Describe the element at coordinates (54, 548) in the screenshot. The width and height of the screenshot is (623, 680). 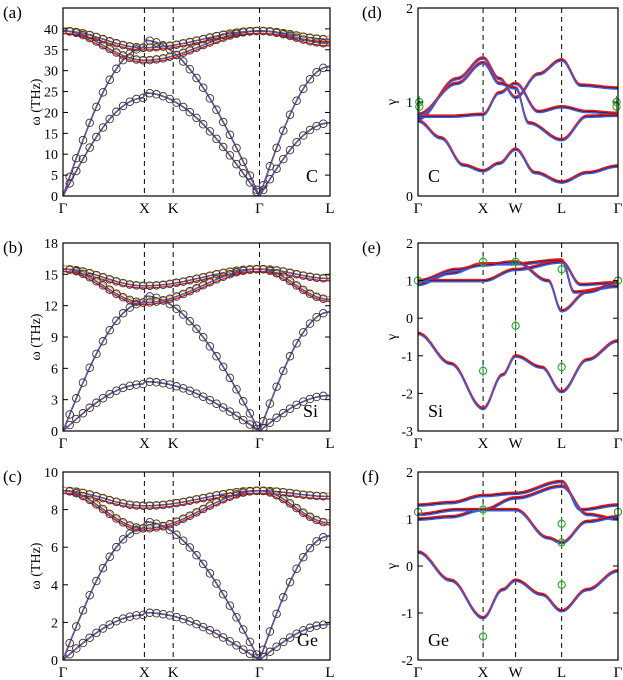
I see `y-tick-label: 6` at that location.